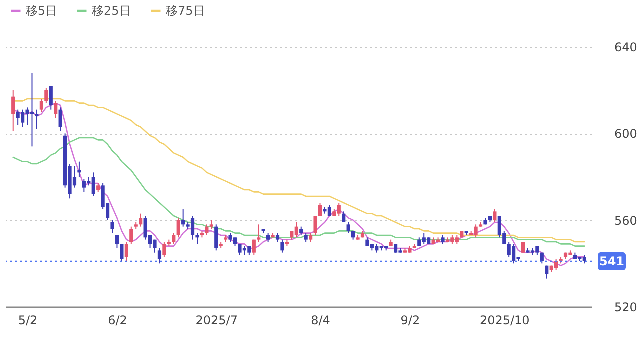  I want to click on x-tick-label: 6/2, so click(118, 321).